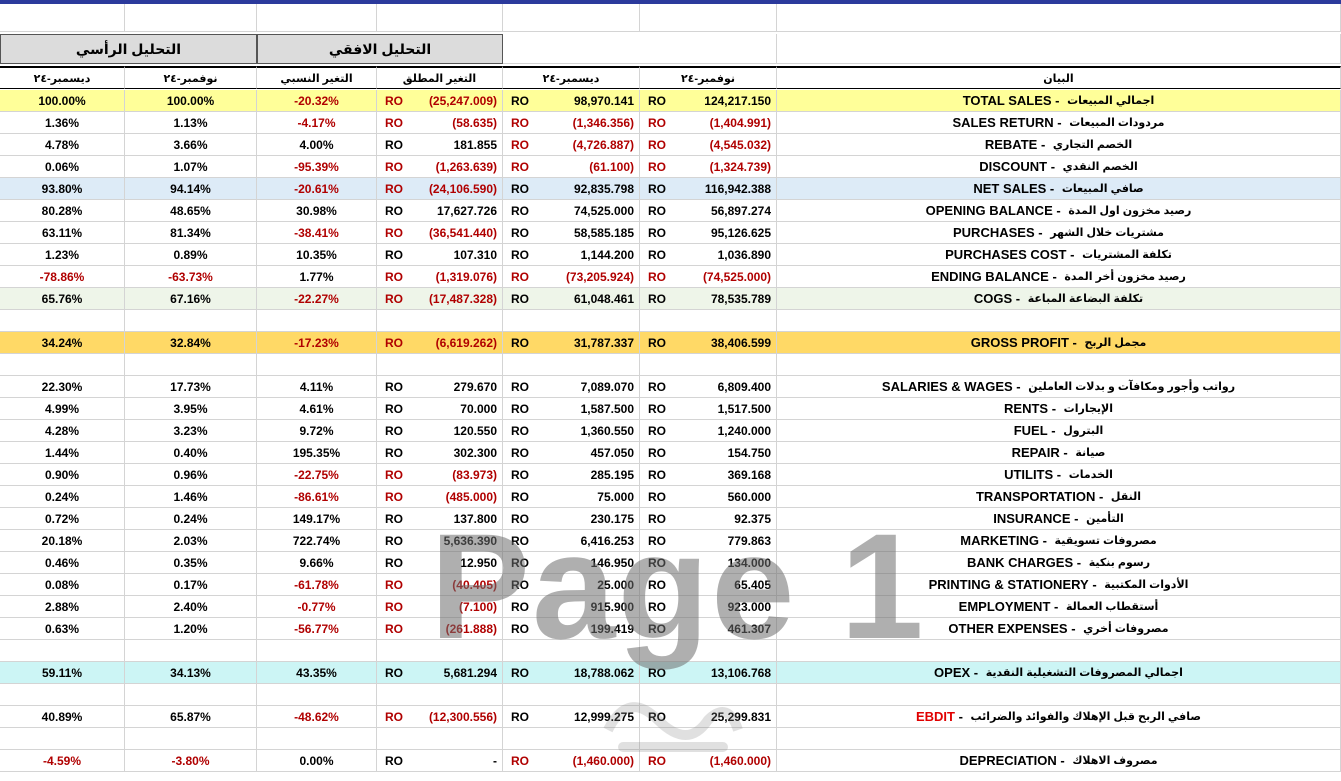 This screenshot has height=781, width=1341. I want to click on dec-amount-cell: RO 457.050, so click(571, 453).